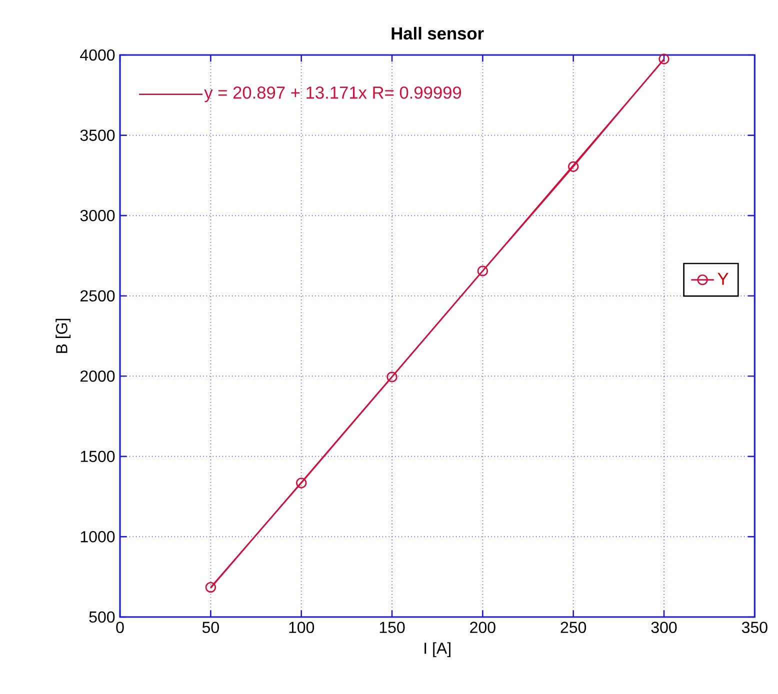 Image resolution: width=778 pixels, height=694 pixels. Describe the element at coordinates (333, 94) in the screenshot. I see `legend-label: y = 20.897 + 13.171x R= 0.99999` at that location.